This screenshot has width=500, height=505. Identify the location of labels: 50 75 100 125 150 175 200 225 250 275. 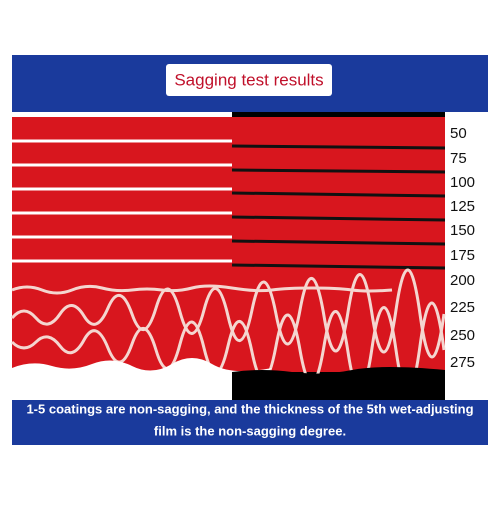
(462, 248).